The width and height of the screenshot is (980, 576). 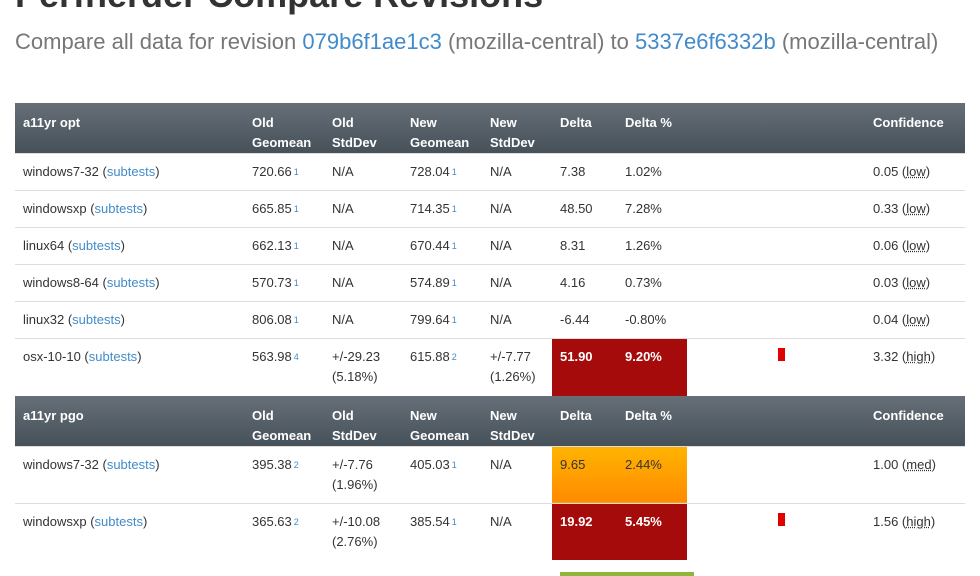 I want to click on old-geomean-cell: 662.13 1, so click(x=284, y=246).